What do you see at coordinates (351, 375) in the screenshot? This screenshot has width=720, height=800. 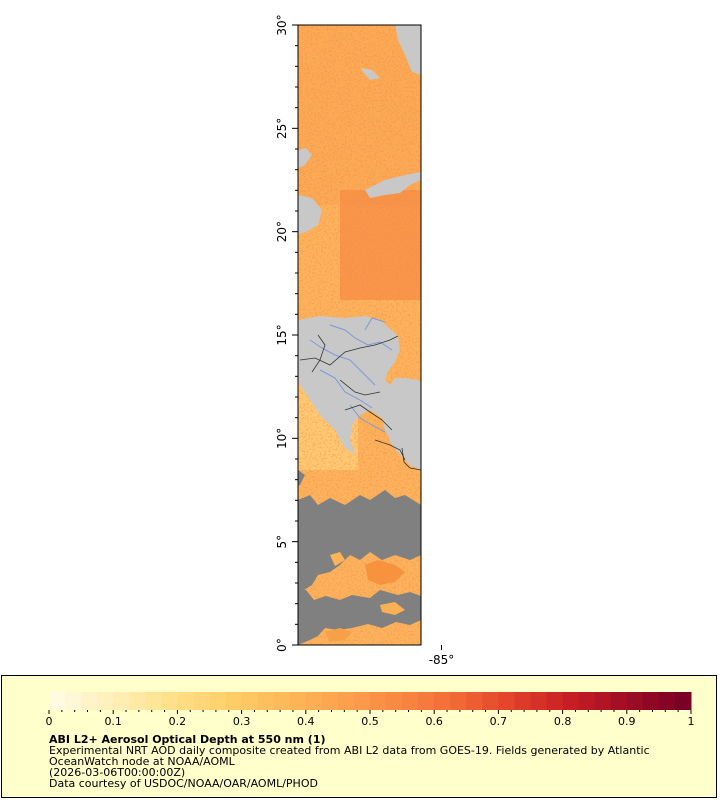 I see `rivers` at bounding box center [351, 375].